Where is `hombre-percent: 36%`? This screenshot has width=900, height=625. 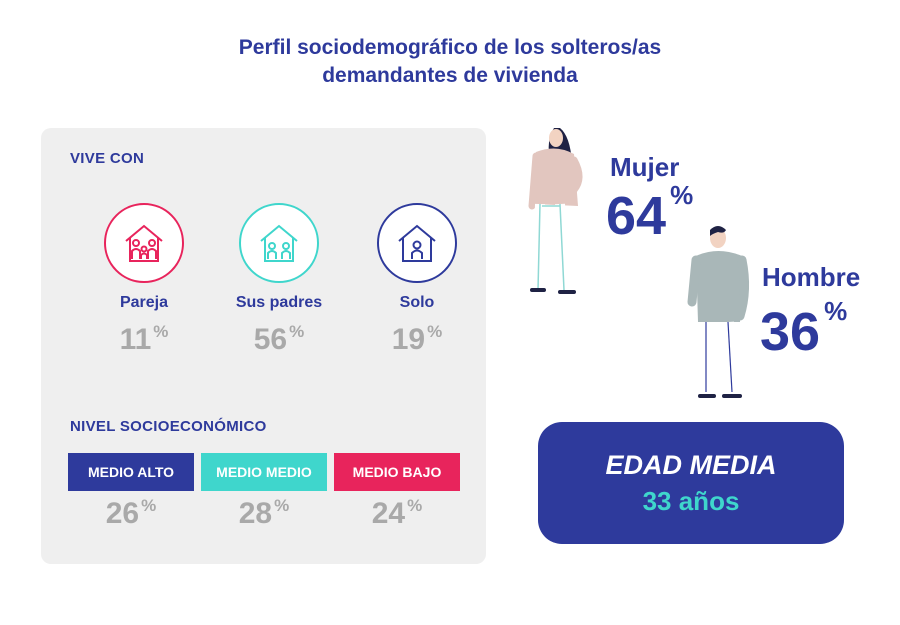 hombre-percent: 36% is located at coordinates (803, 329).